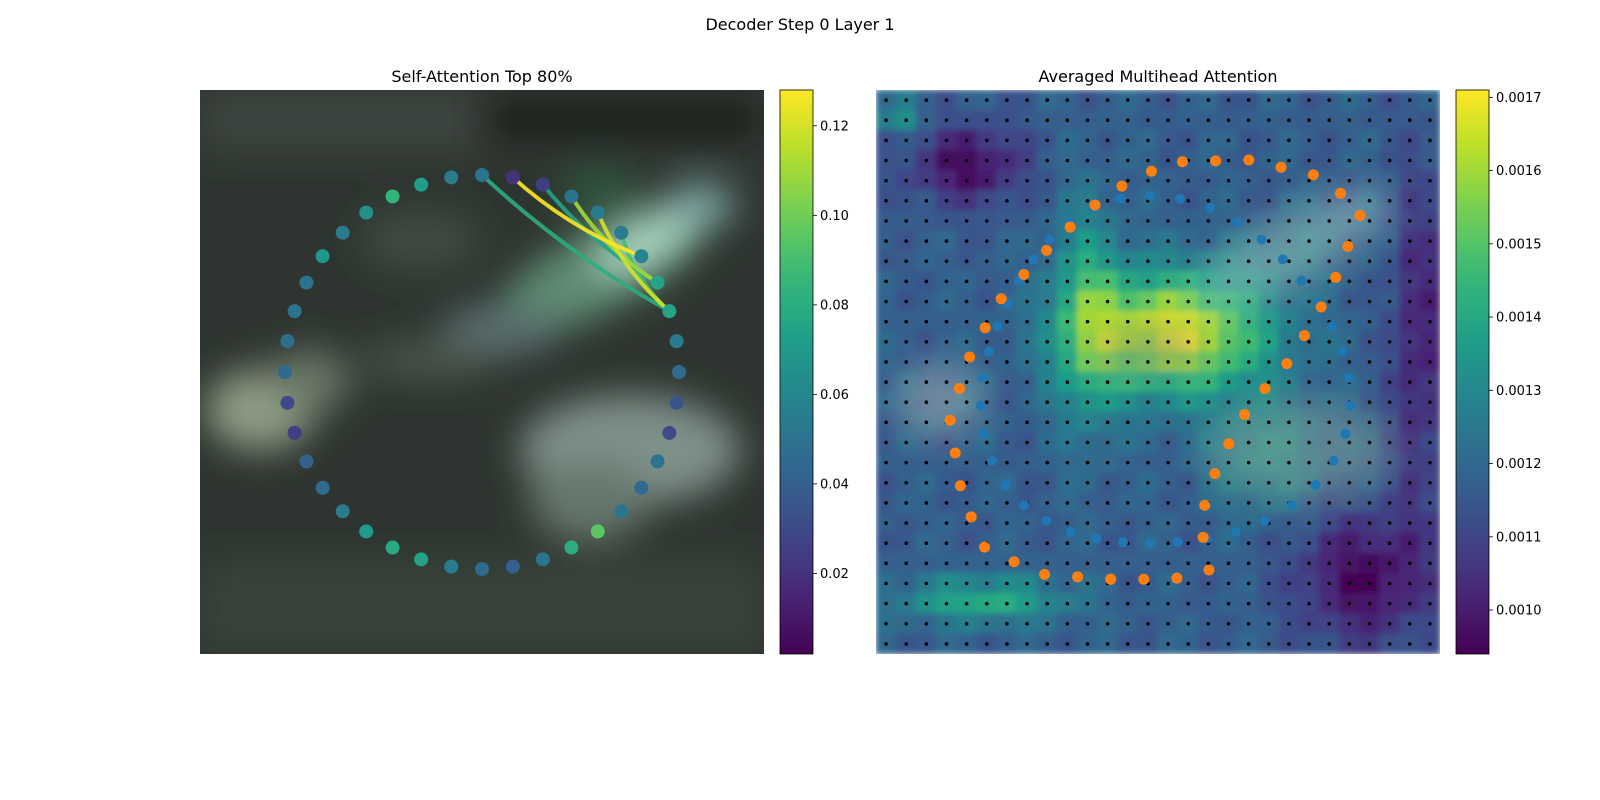 Image resolution: width=1600 pixels, height=800 pixels. I want to click on right-colorbar-tick-label: 0.0017, so click(1519, 98).